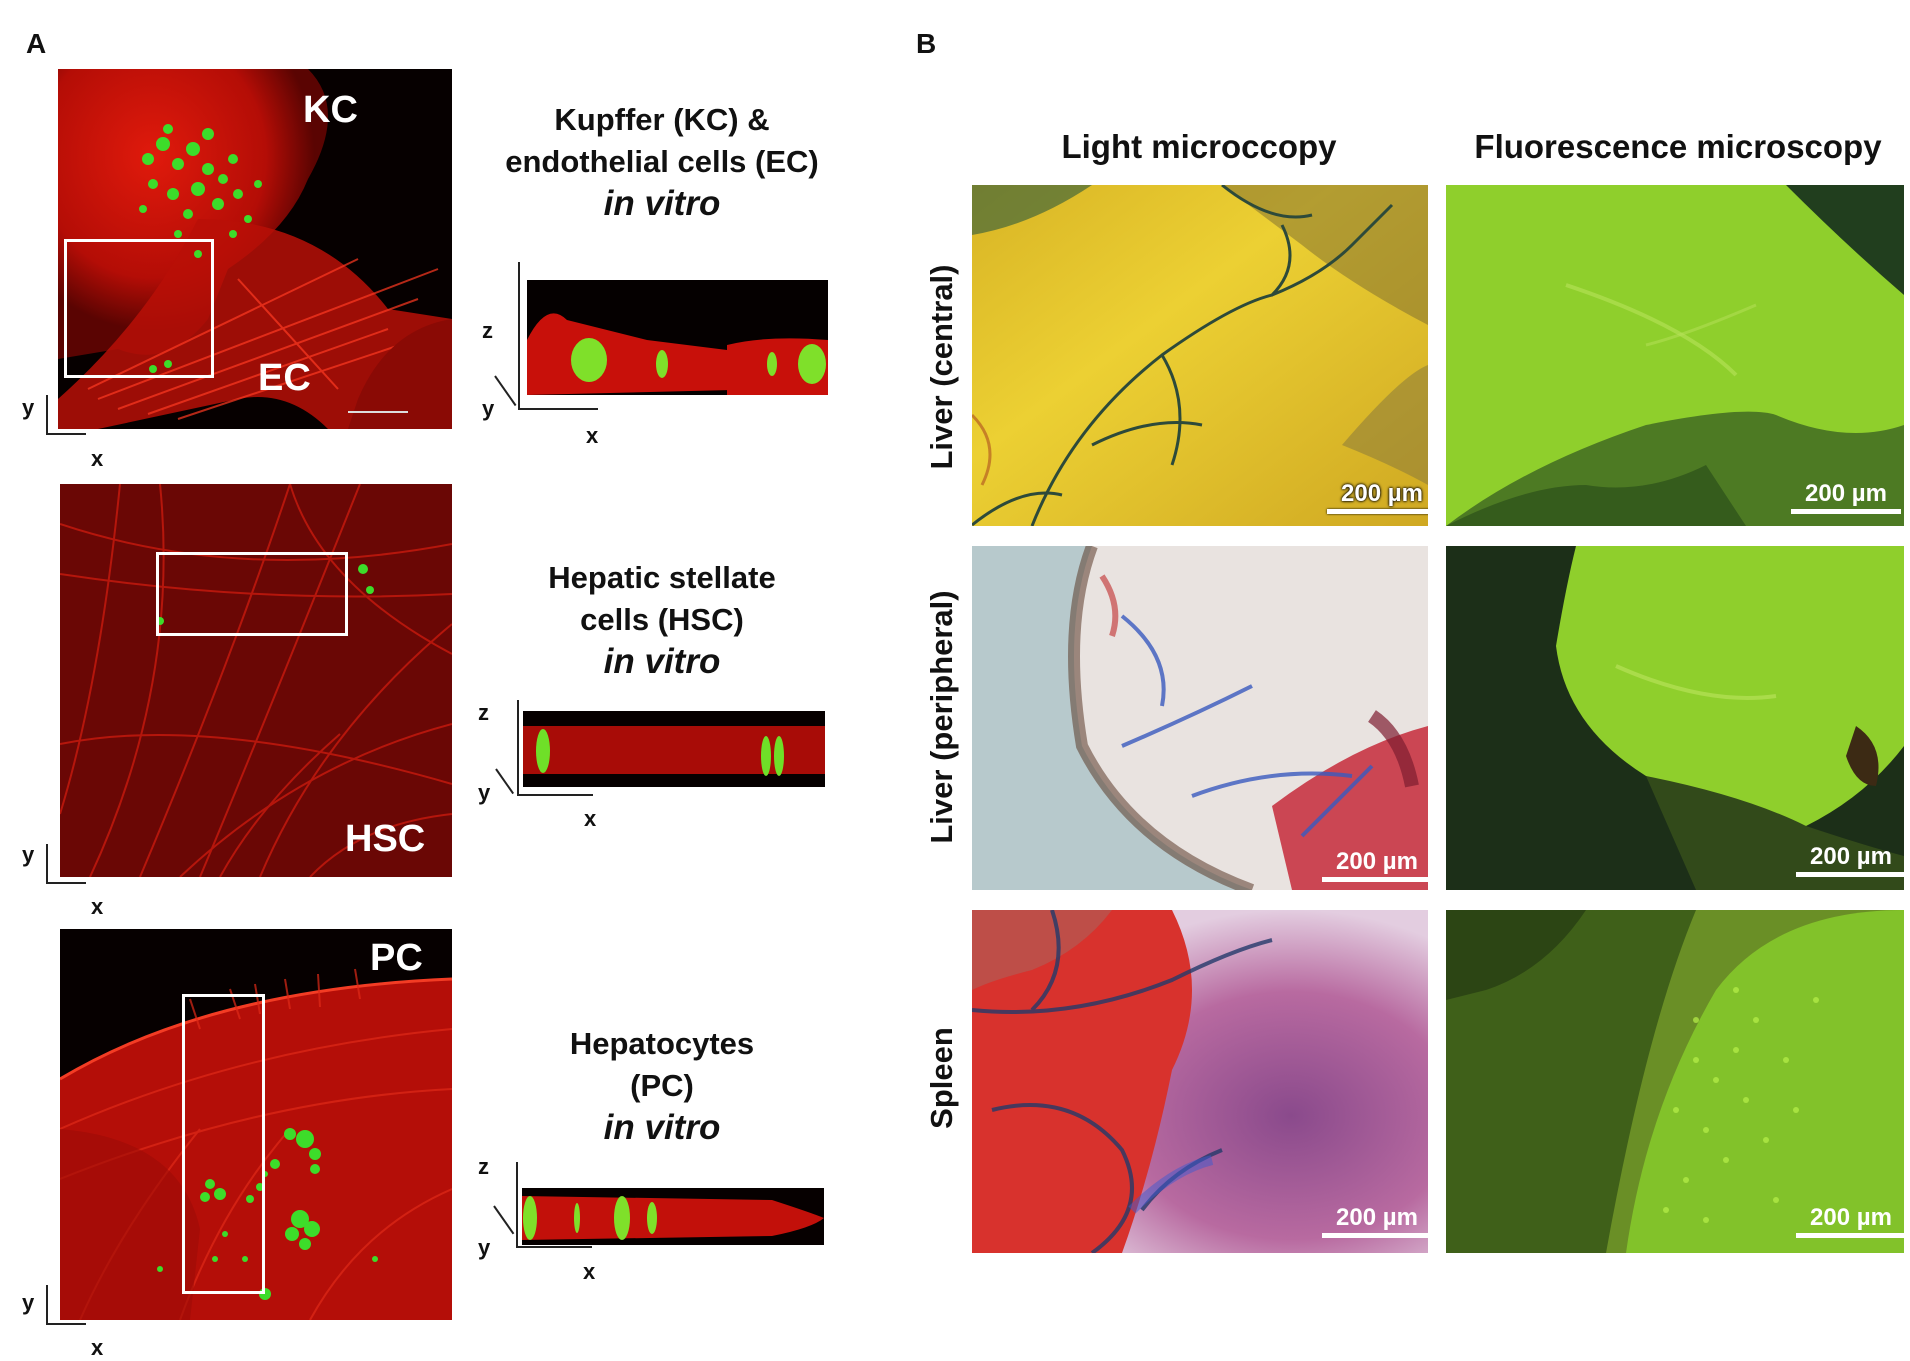 Image resolution: width=1910 pixels, height=1361 pixels. I want to click on hsc-label: HSC, so click(385, 839).